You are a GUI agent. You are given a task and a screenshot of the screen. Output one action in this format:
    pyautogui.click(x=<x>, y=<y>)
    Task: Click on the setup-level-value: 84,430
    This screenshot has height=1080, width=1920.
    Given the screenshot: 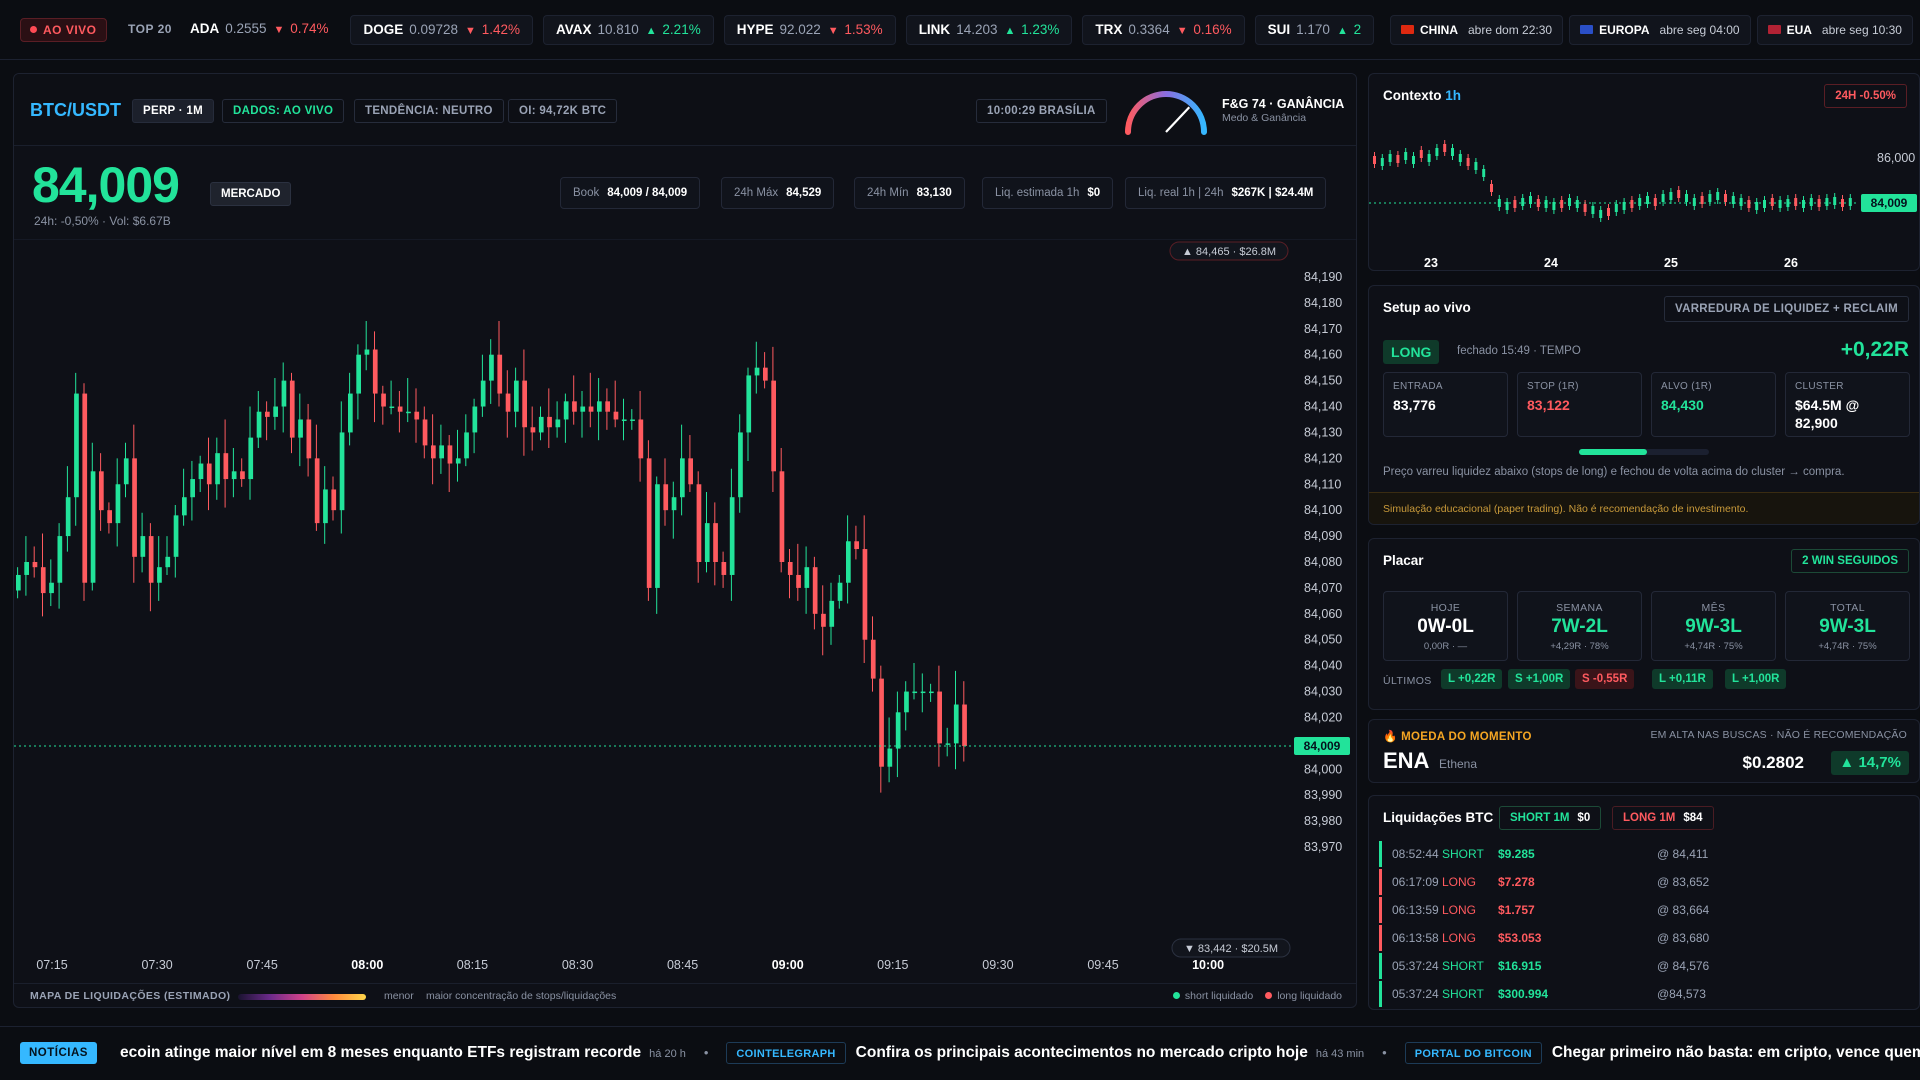 What is the action you would take?
    pyautogui.click(x=1682, y=405)
    